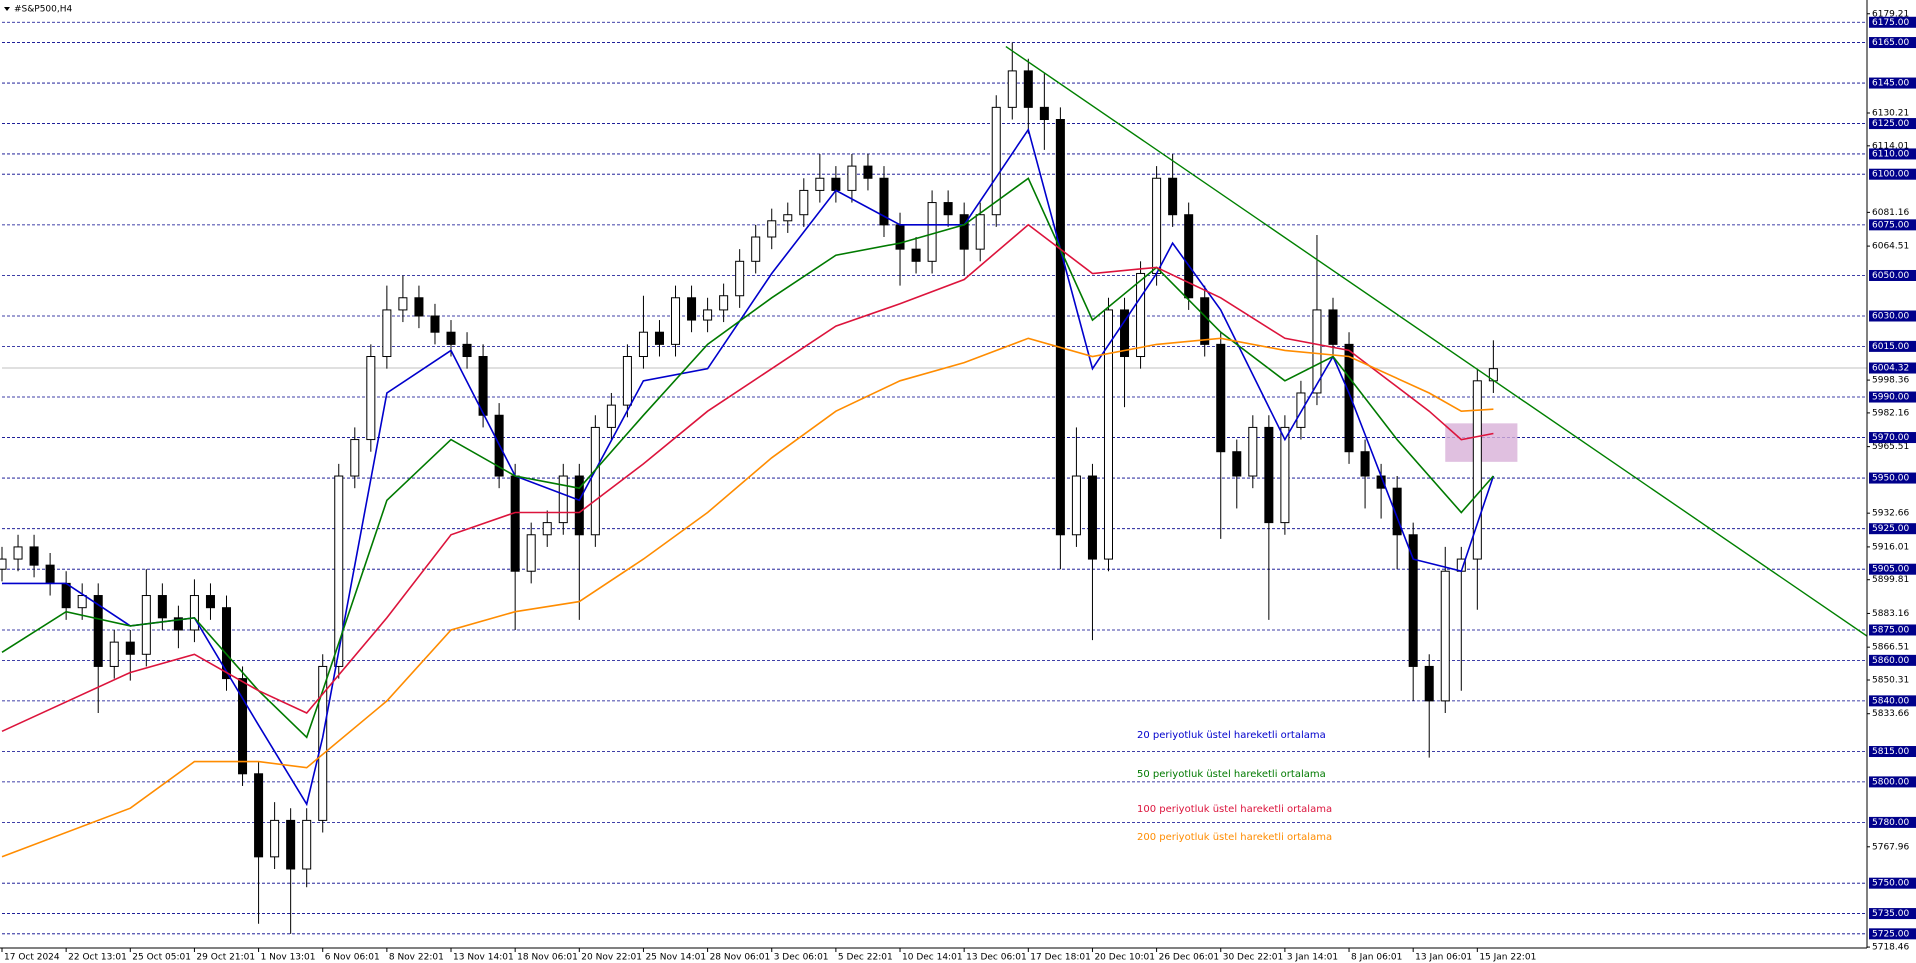 The width and height of the screenshot is (1916, 963). I want to click on x-tick-label: 13 Dec 06:01, so click(996, 958).